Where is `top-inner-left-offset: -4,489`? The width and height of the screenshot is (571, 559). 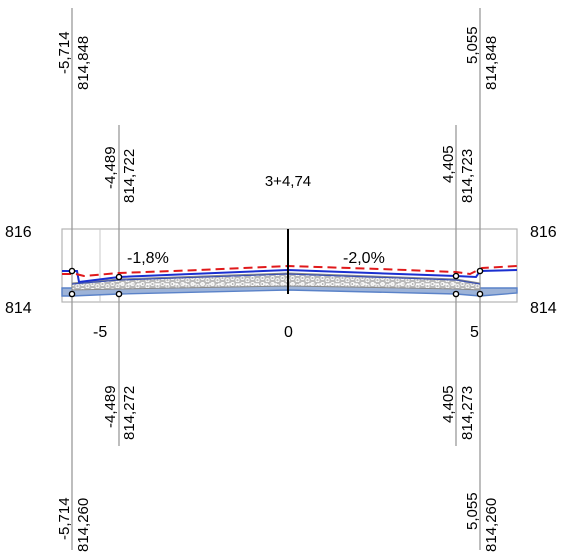 top-inner-left-offset: -4,489 is located at coordinates (110, 167).